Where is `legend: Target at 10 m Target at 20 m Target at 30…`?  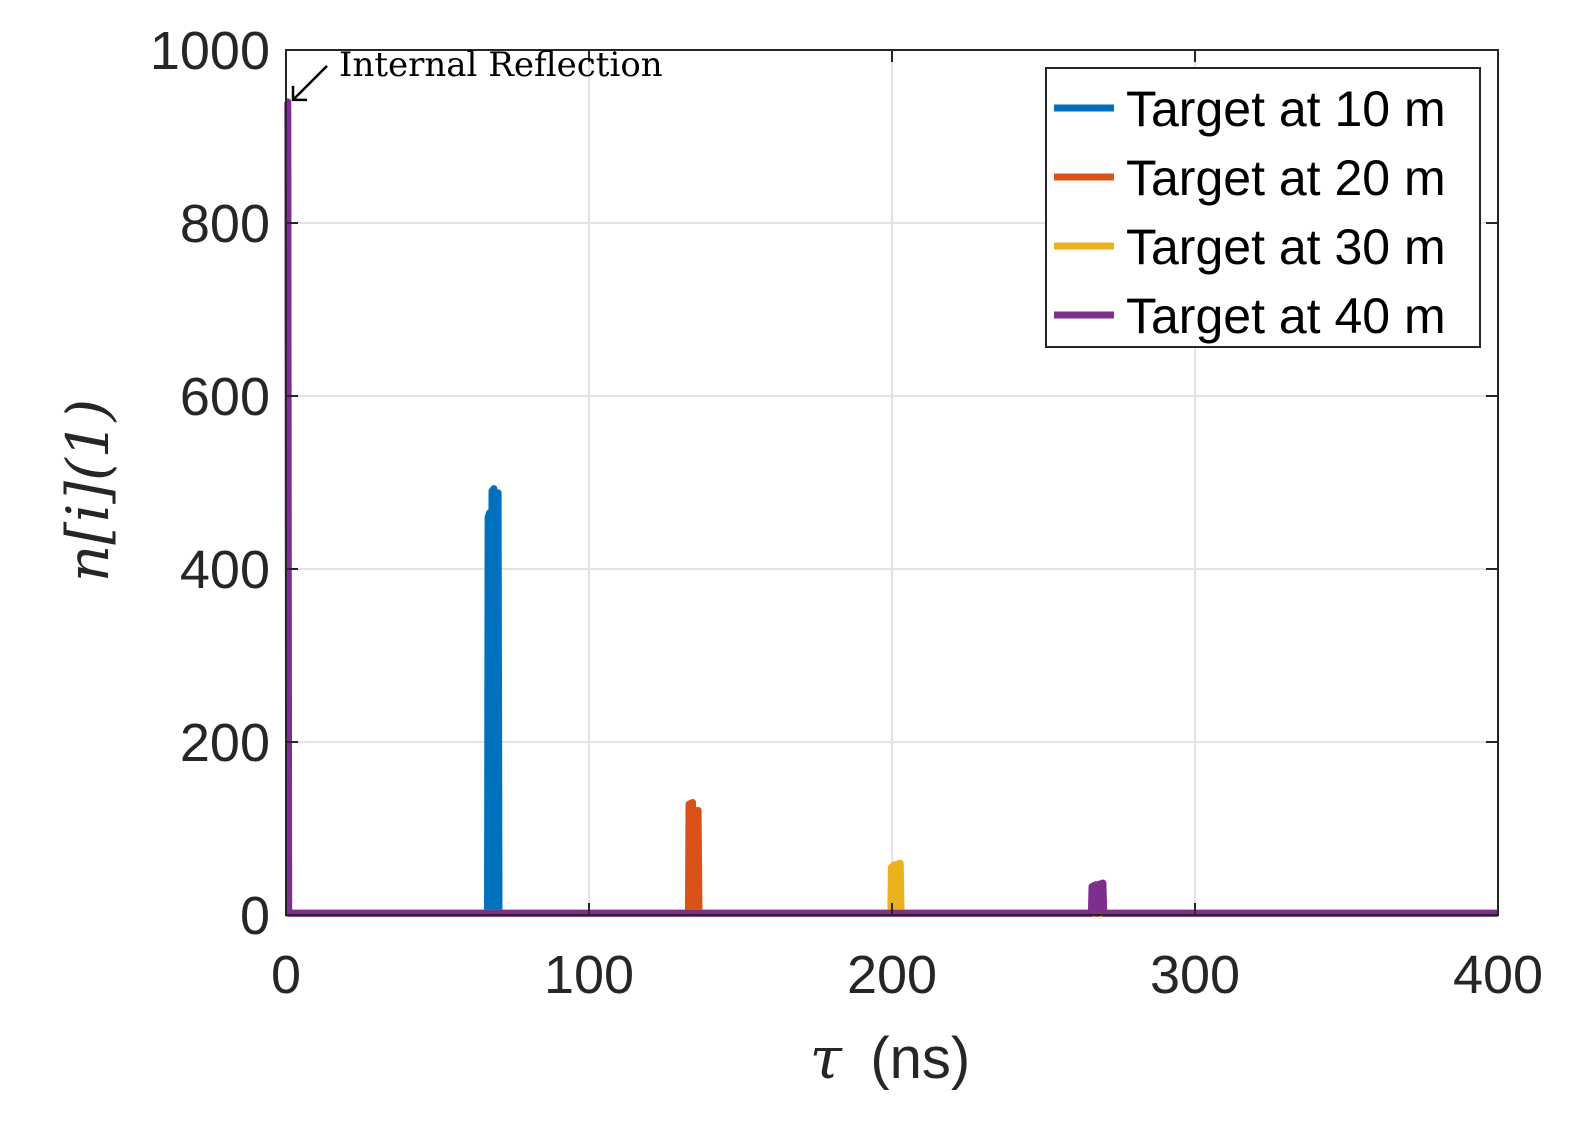
legend: Target at 10 m Target at 20 m Target at 30… is located at coordinates (1263, 207).